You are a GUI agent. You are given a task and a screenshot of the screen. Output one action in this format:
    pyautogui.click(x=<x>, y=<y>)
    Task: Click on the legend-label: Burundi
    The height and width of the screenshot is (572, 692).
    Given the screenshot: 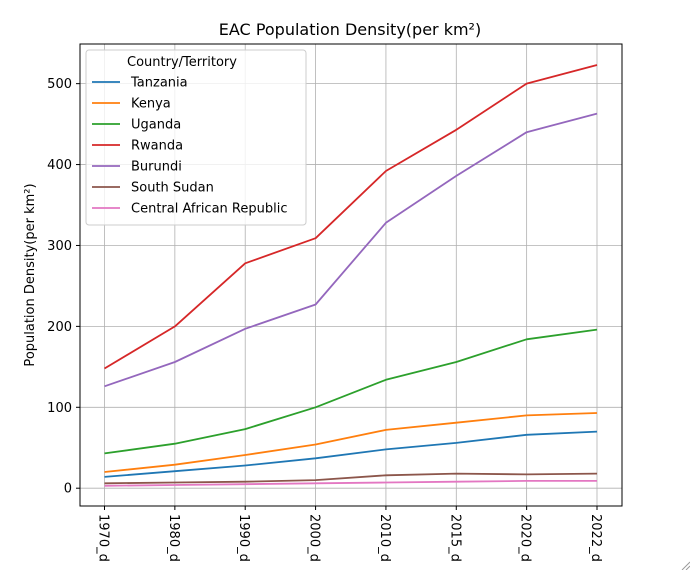 What is the action you would take?
    pyautogui.click(x=156, y=167)
    